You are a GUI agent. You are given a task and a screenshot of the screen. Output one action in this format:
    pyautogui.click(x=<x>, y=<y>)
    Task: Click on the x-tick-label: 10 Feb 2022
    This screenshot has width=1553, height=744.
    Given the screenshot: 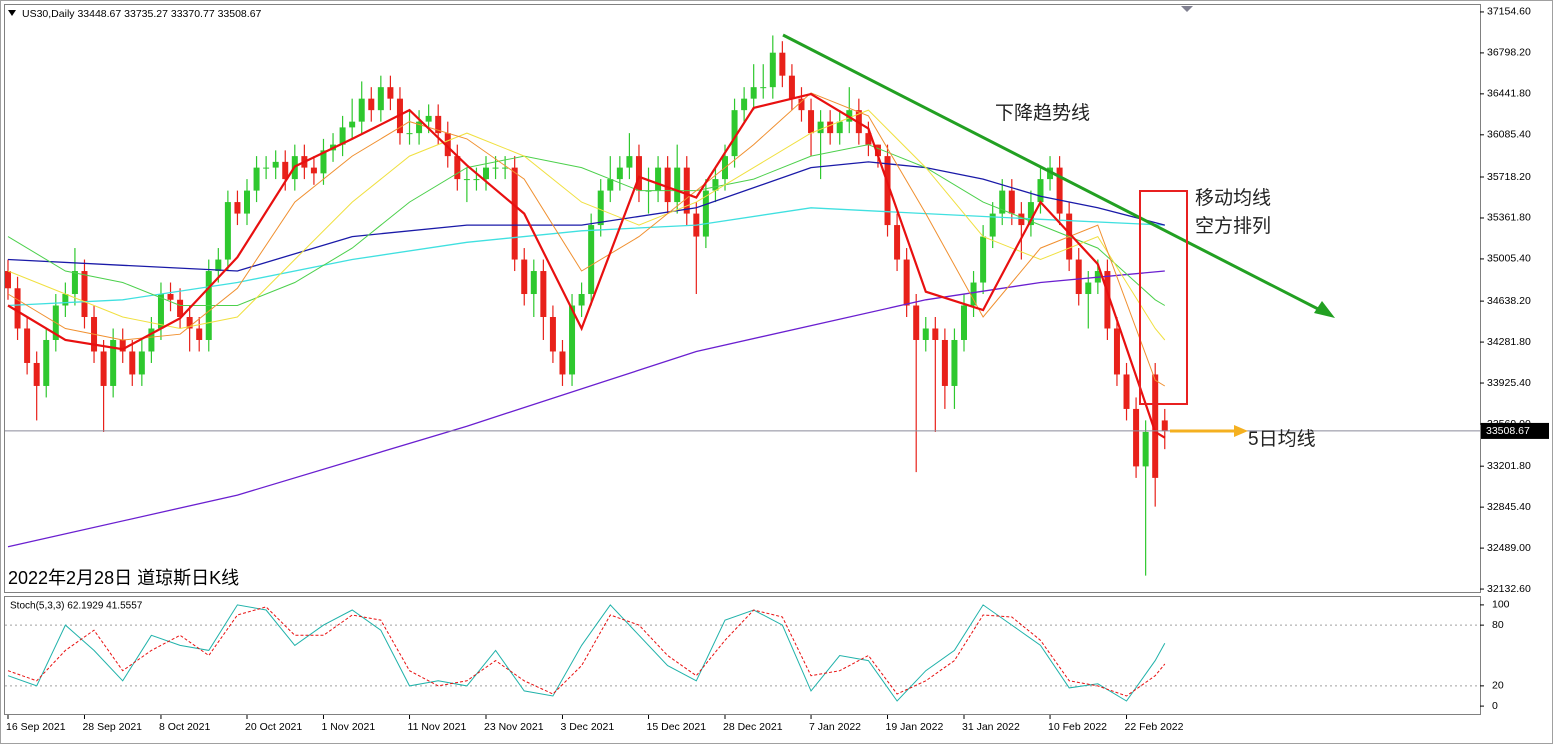 What is the action you would take?
    pyautogui.click(x=1077, y=727)
    